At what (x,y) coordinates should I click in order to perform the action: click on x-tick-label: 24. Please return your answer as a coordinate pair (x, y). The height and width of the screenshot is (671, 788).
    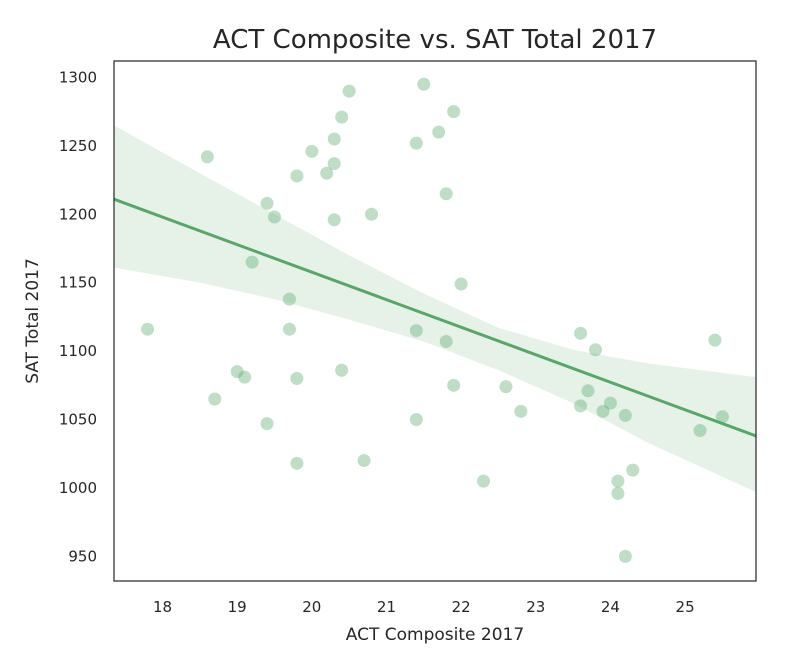
    Looking at the image, I should click on (610, 607).